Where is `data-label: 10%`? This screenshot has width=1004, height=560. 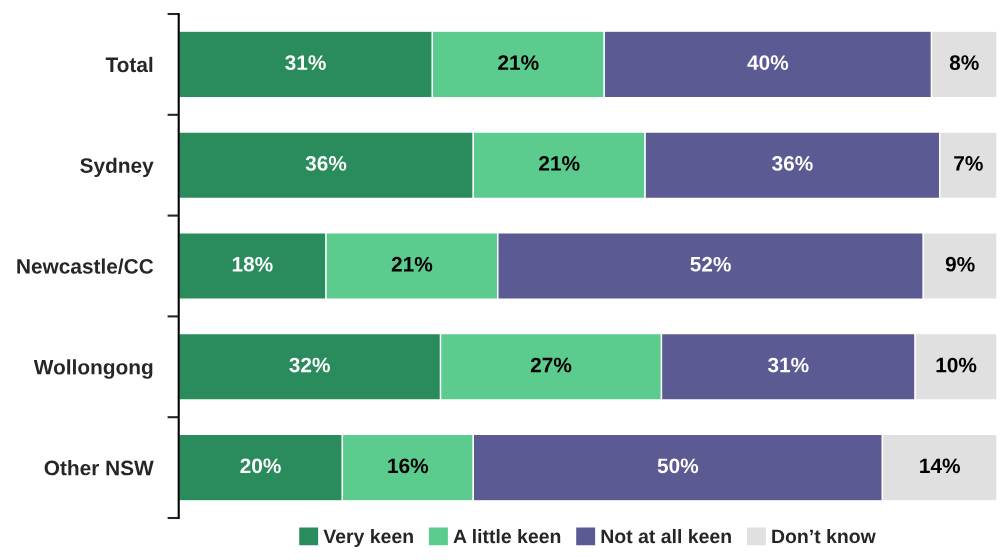
data-label: 10% is located at coordinates (956, 365).